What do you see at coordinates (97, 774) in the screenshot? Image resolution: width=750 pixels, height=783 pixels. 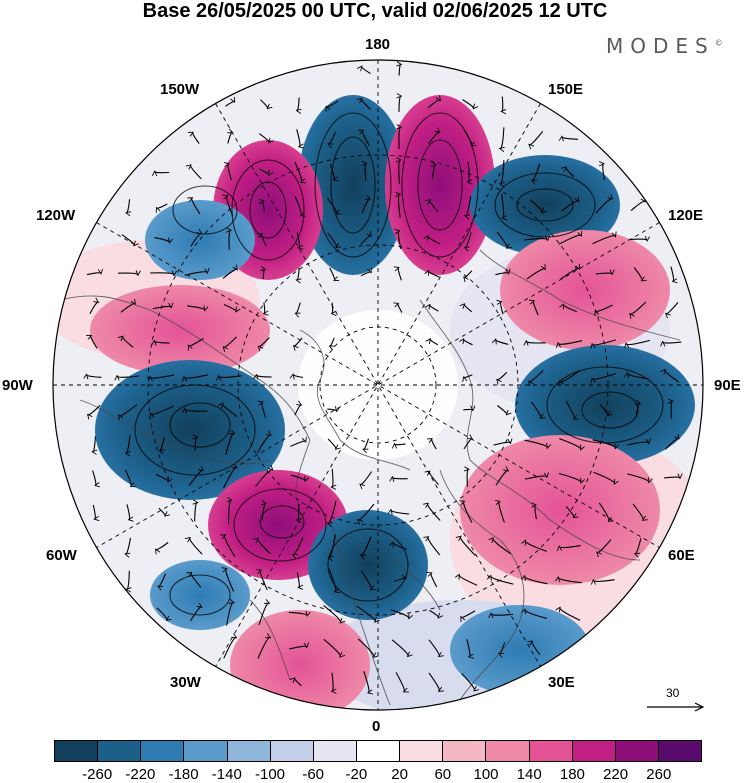 I see `colorbar-tick-label: -260` at bounding box center [97, 774].